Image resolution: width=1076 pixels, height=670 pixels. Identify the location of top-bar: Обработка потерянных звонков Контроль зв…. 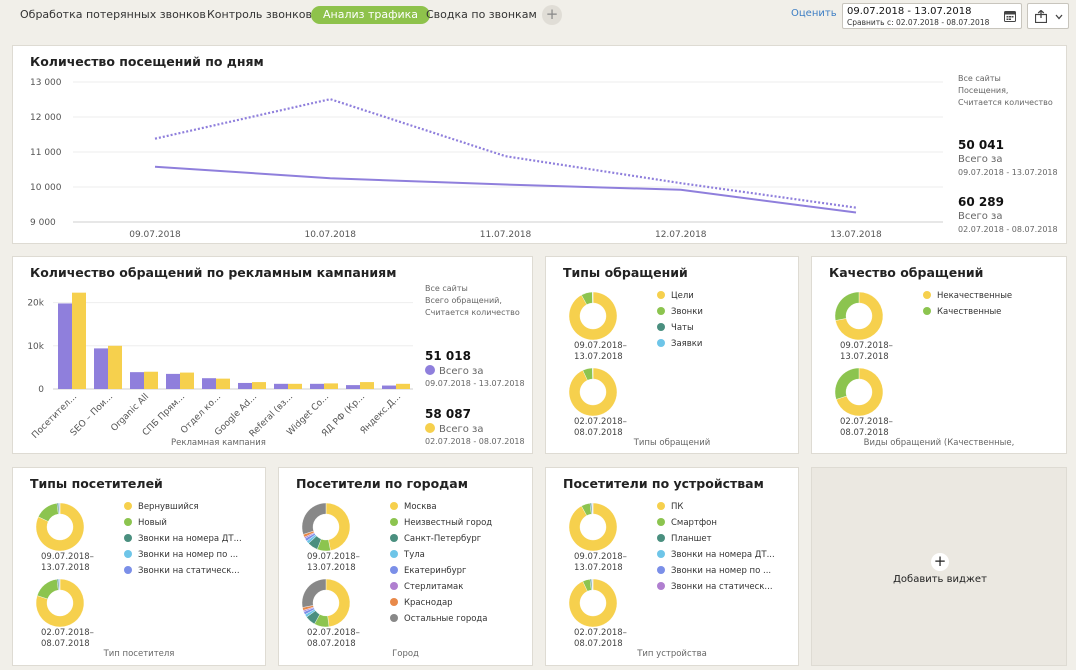
(538, 16).